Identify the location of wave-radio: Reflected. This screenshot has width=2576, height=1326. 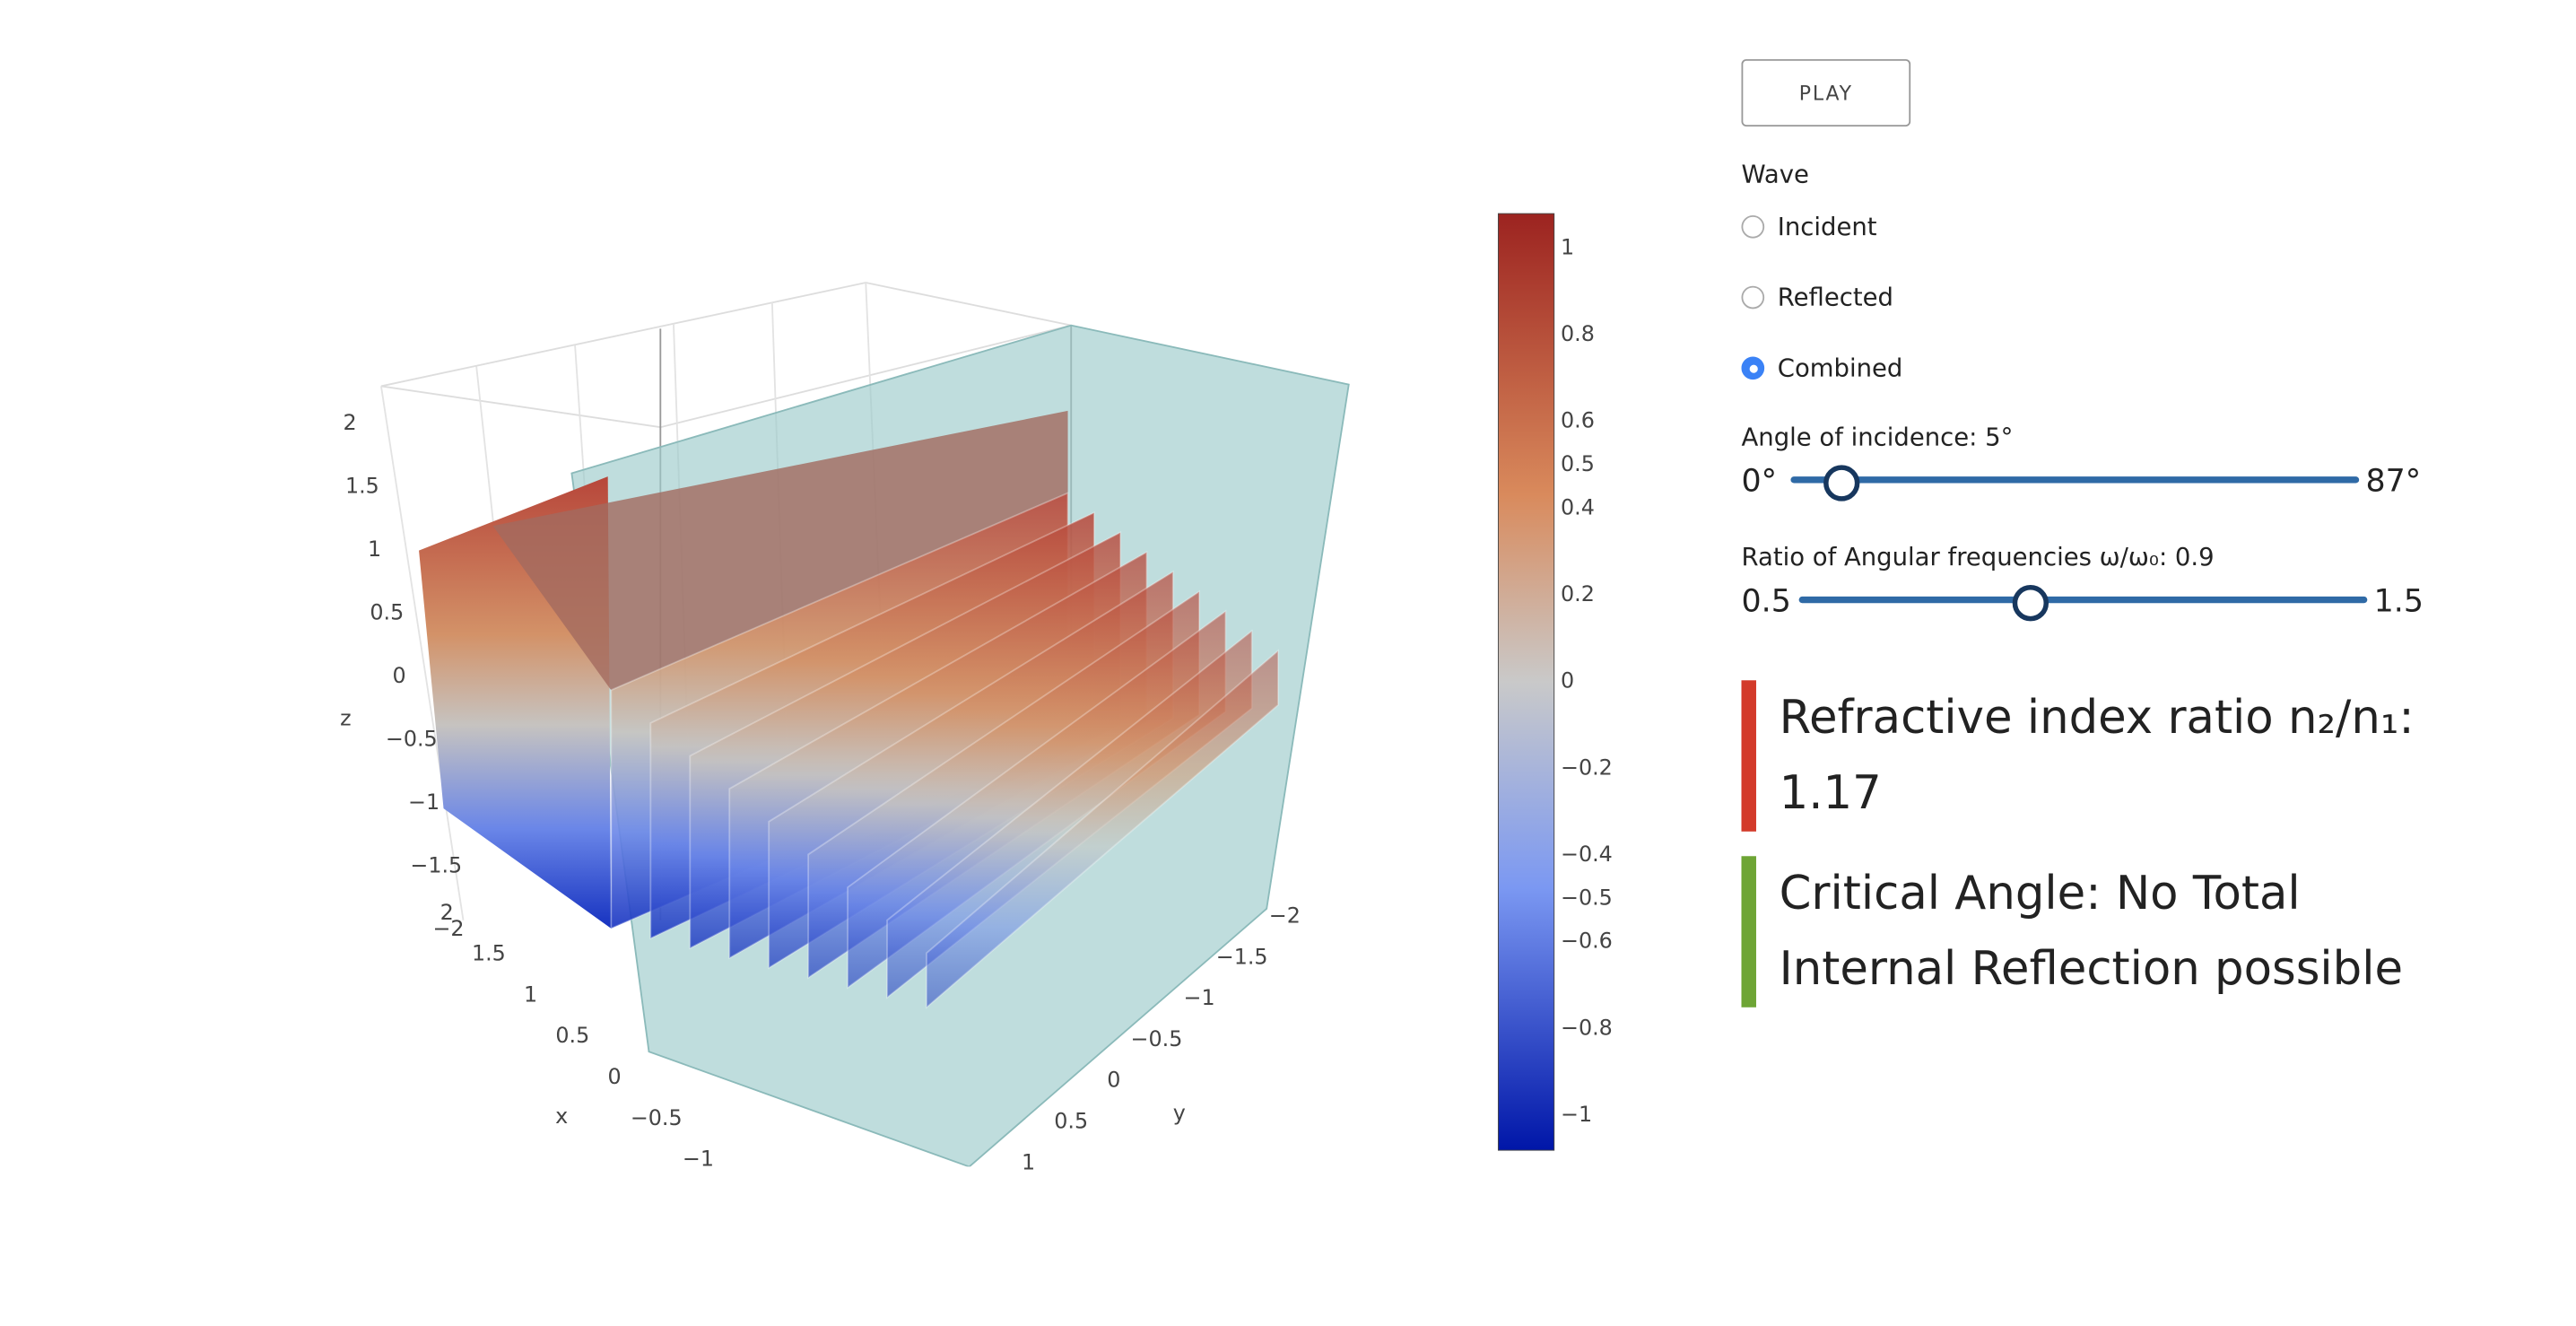
(1817, 297).